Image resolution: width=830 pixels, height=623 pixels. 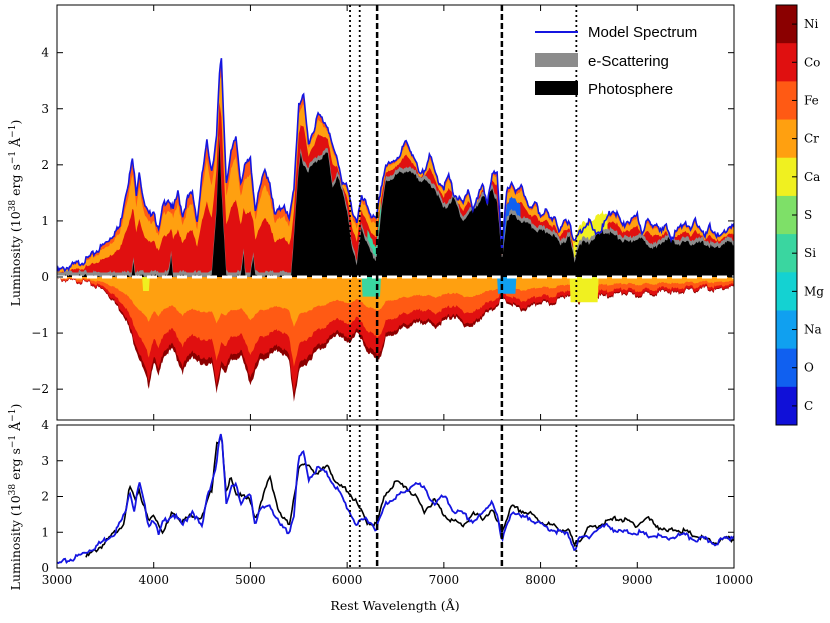 What do you see at coordinates (57, 580) in the screenshot?
I see `bottom-x-tick-label: 3000` at bounding box center [57, 580].